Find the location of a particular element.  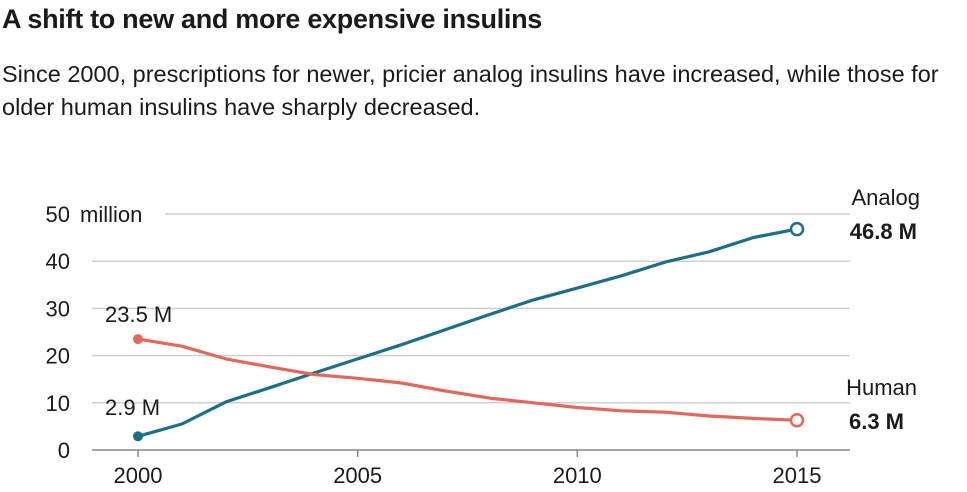

human-end-label: 6.3 M is located at coordinates (876, 421).